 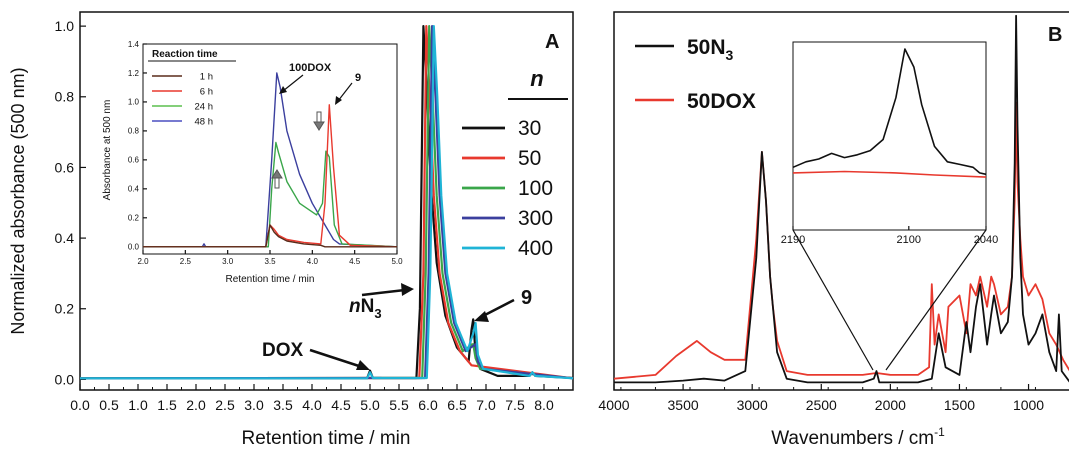 I want to click on panel-b-ticks: 4000 3500 3000 2500 2000 1500 1000, so click(x=821, y=398).